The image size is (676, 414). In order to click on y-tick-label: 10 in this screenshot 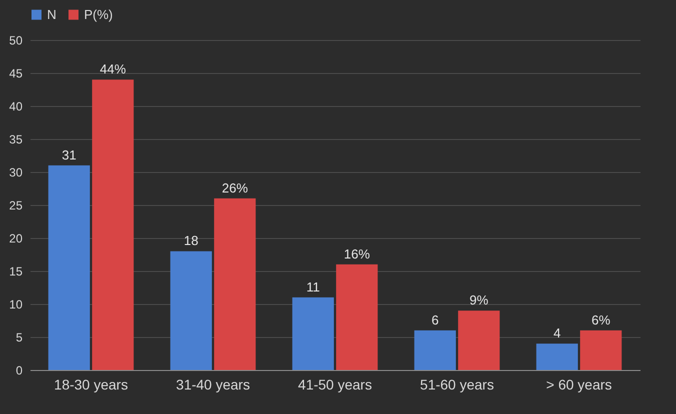, I will do `click(16, 305)`.